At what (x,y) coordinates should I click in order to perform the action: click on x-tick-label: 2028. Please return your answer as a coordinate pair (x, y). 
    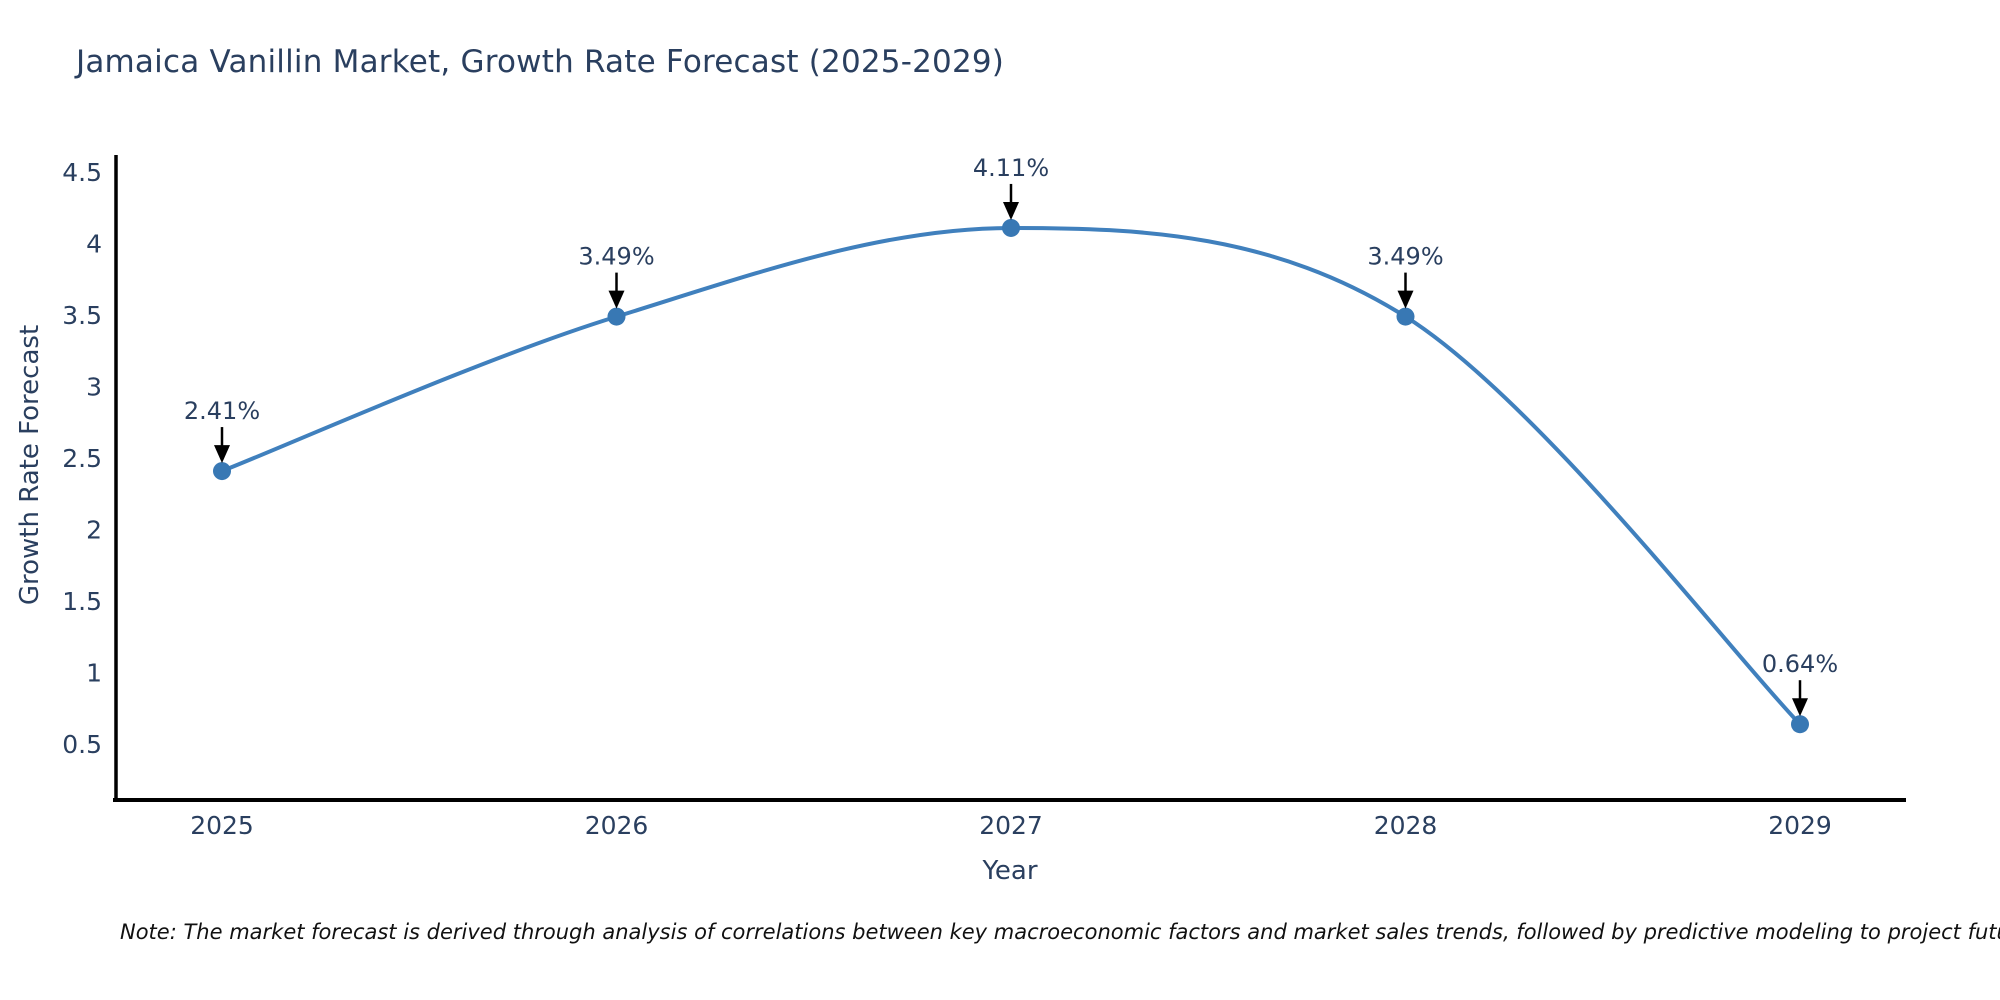
    Looking at the image, I should click on (1406, 825).